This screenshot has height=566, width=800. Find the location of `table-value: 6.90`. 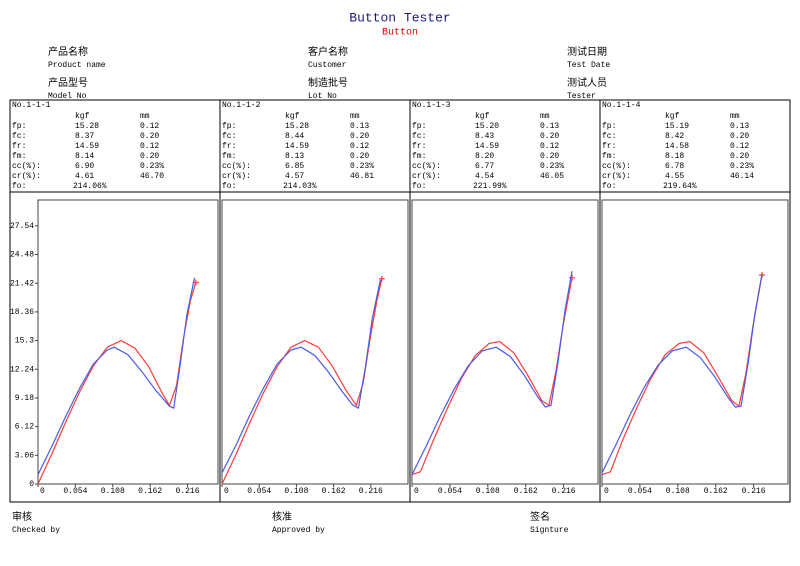

table-value: 6.90 is located at coordinates (84, 166).